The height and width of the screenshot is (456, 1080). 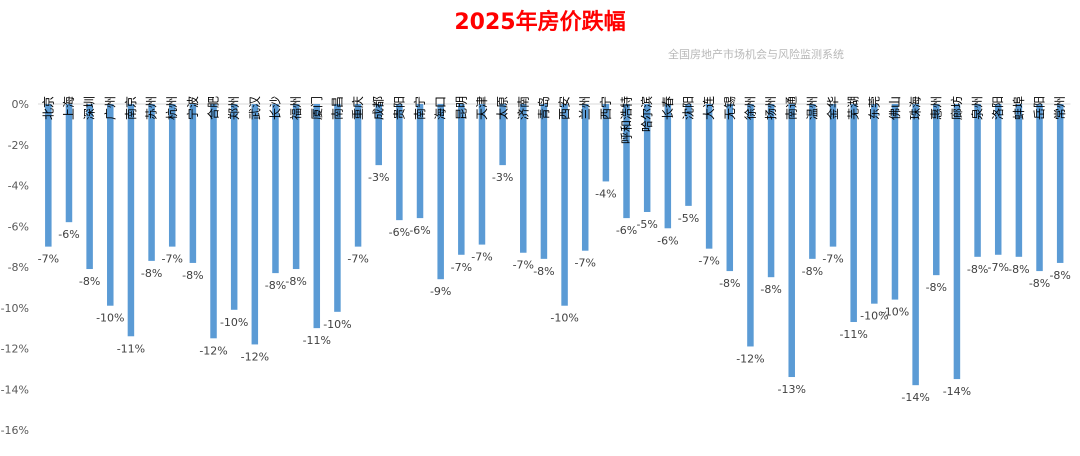 What do you see at coordinates (605, 193) in the screenshot?
I see `data-label: -4%` at bounding box center [605, 193].